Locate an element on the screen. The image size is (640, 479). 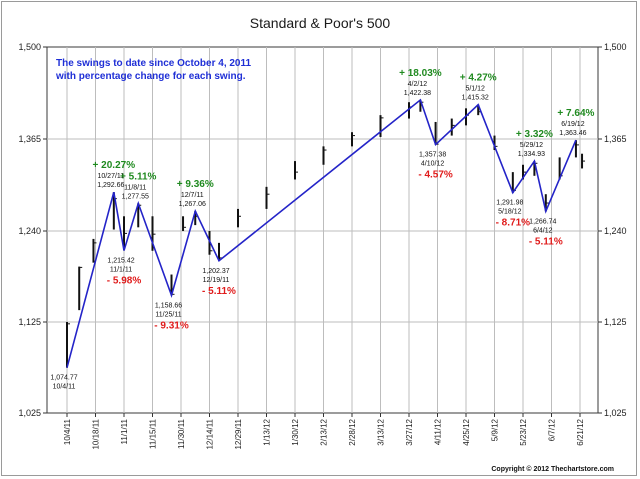
swing-point-label: 1,357.38 is located at coordinates (432, 155).